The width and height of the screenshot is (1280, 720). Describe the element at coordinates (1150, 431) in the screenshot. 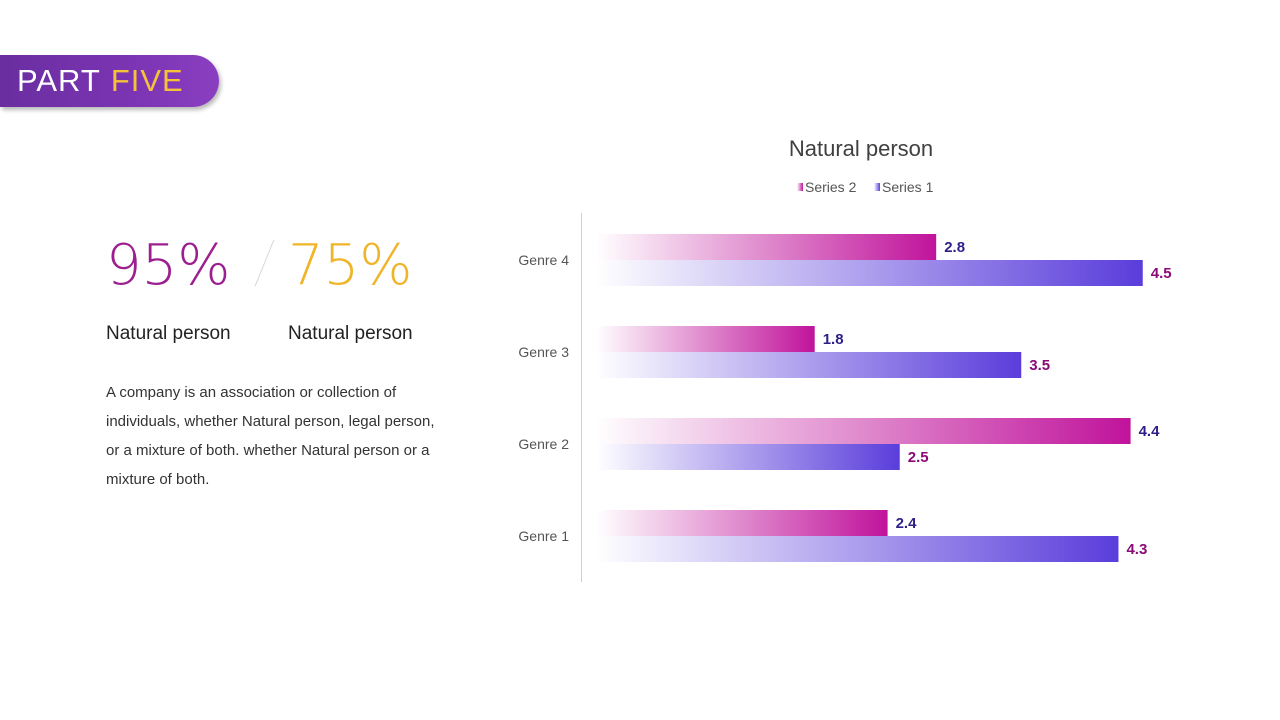

I see `value-label-series2: 4.4` at that location.